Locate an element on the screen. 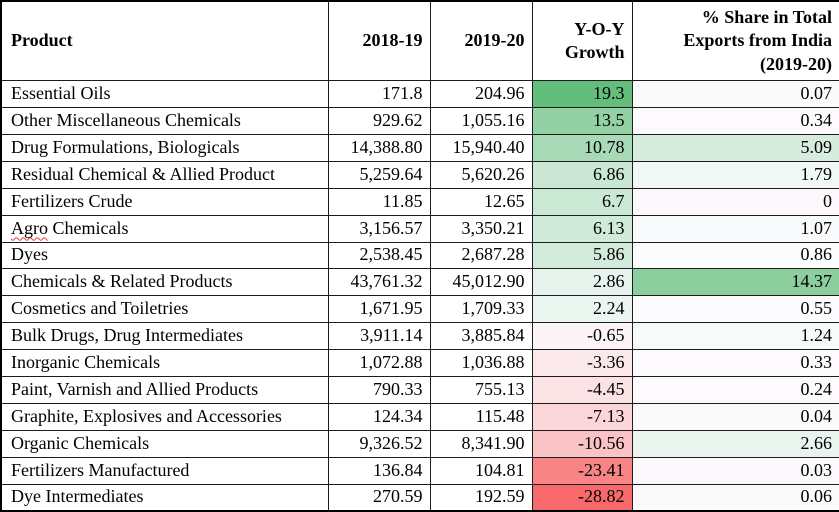  spellcheck-underlined-word: Agro is located at coordinates (29, 227).